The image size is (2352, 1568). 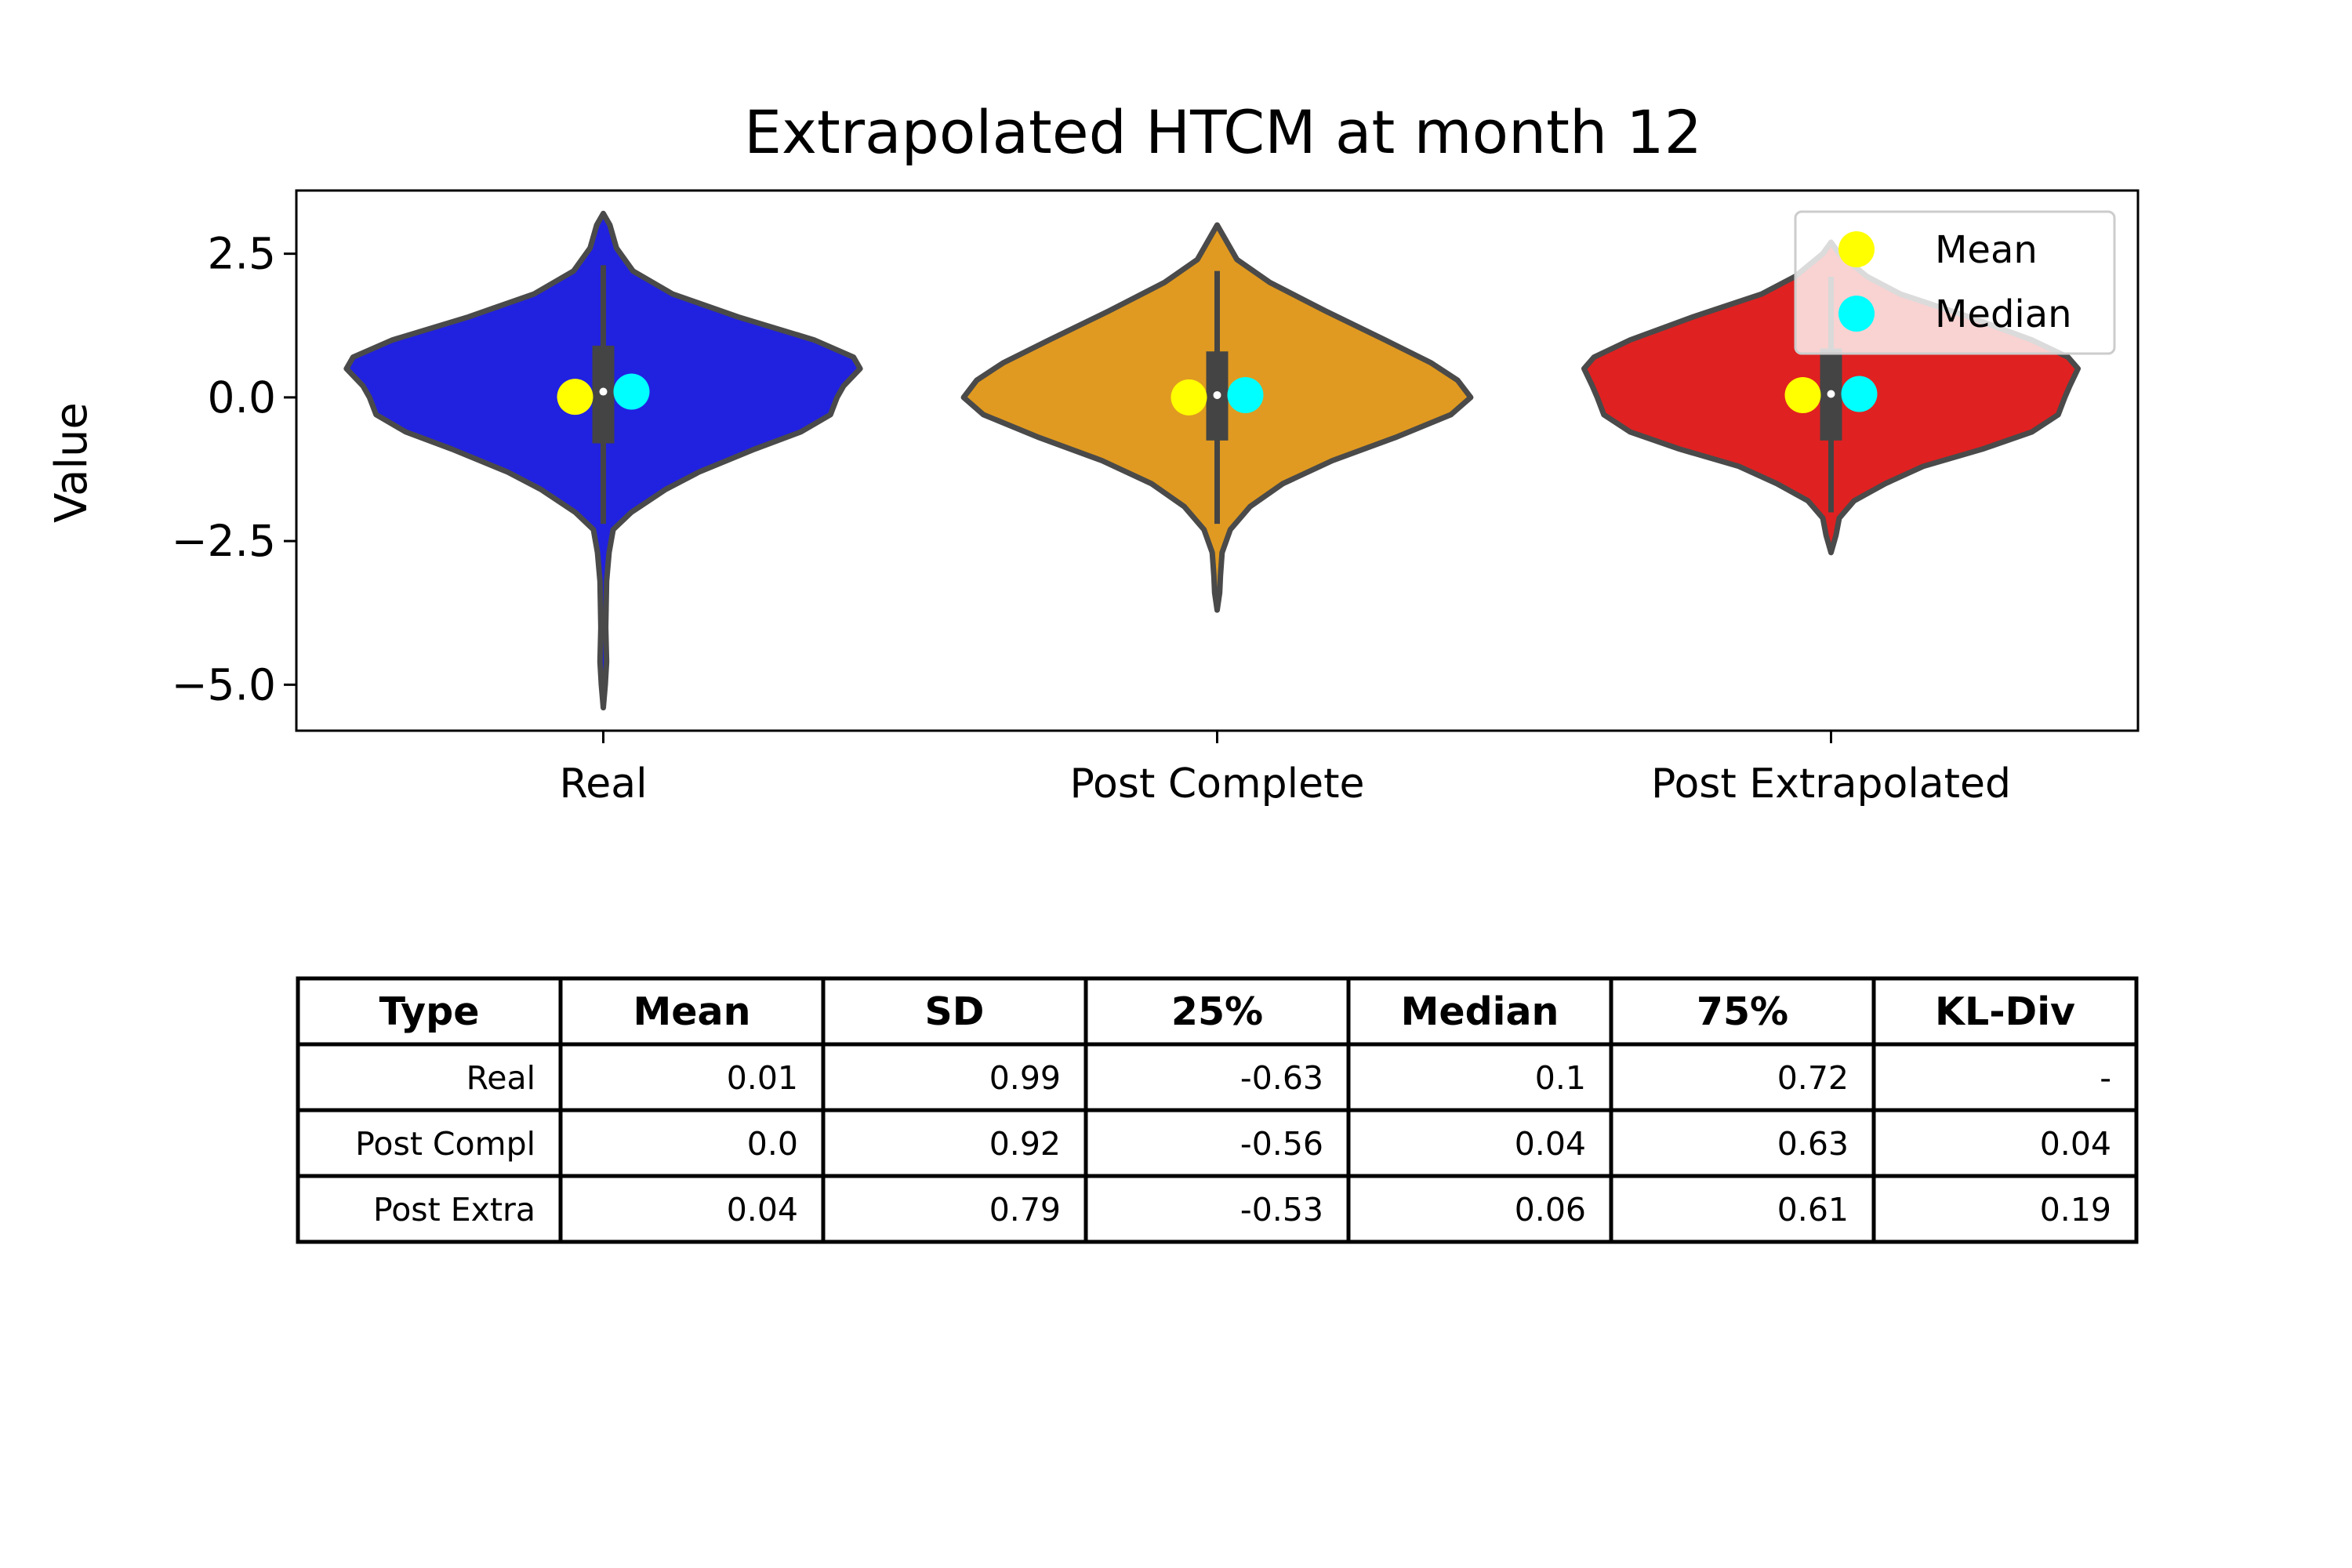 I want to click on table-data-cell: 0.79, so click(x=1025, y=1210).